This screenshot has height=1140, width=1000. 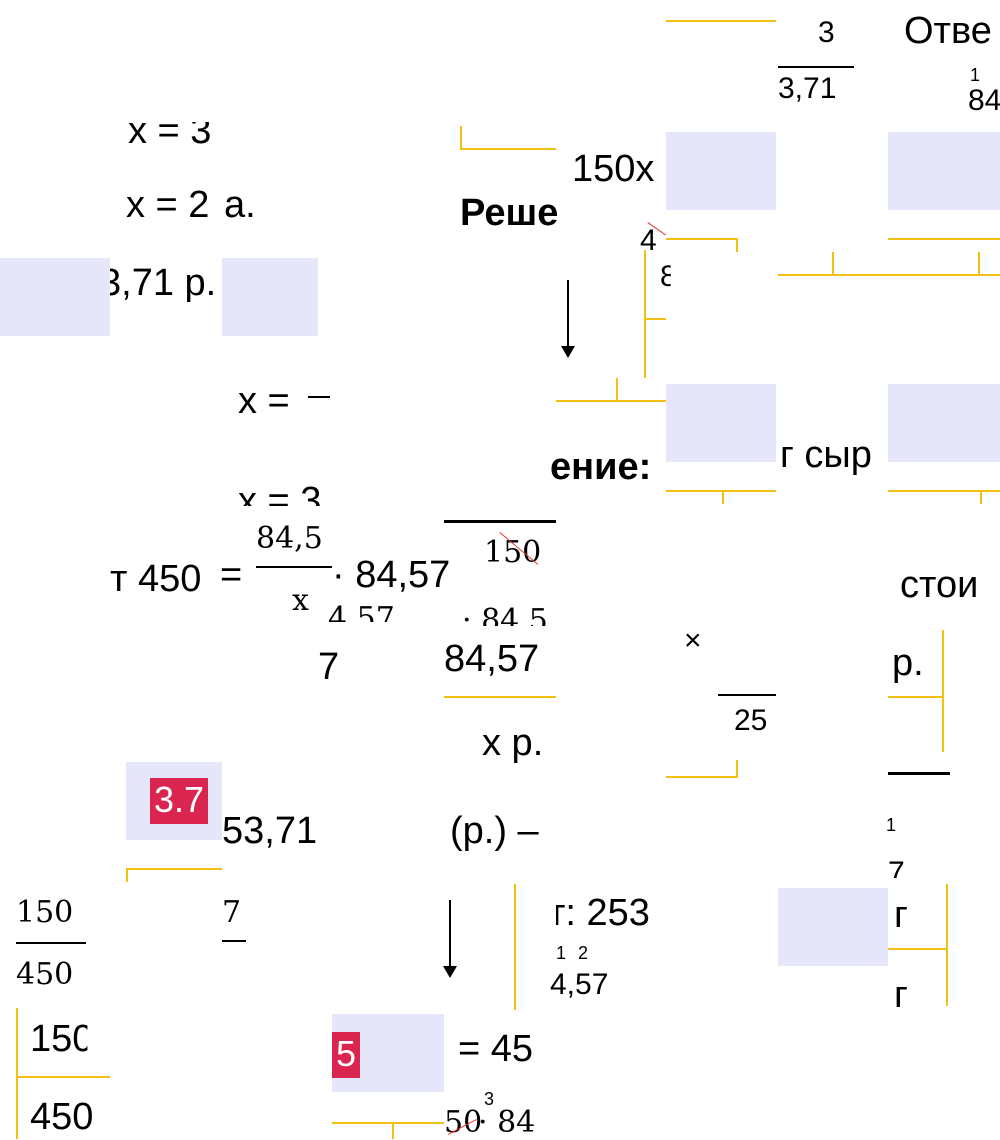 What do you see at coordinates (158, 283) in the screenshot?
I see `fragment-text: 3,71 р.` at bounding box center [158, 283].